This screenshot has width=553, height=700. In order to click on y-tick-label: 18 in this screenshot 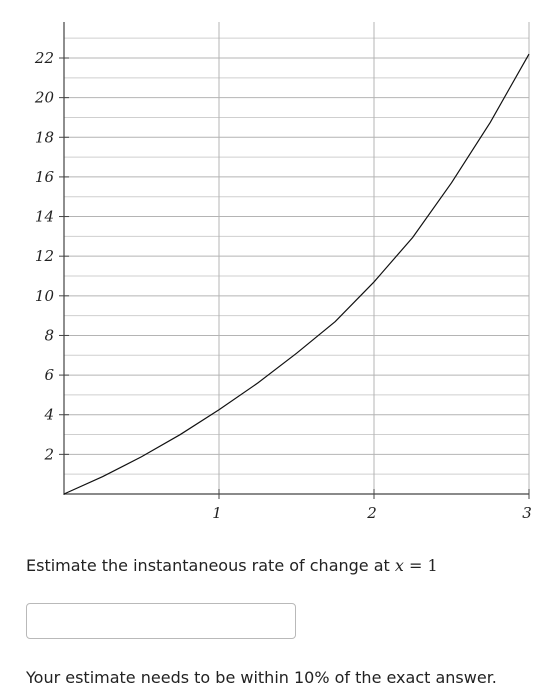, I will do `click(44, 137)`.